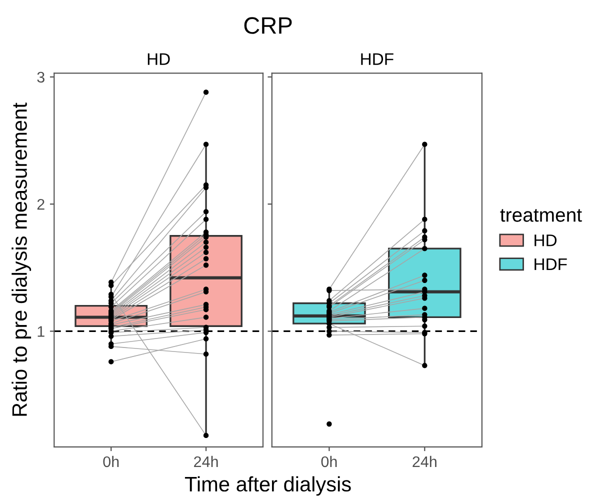  Describe the element at coordinates (40, 77) in the screenshot. I see `y-tick-label: 3` at that location.